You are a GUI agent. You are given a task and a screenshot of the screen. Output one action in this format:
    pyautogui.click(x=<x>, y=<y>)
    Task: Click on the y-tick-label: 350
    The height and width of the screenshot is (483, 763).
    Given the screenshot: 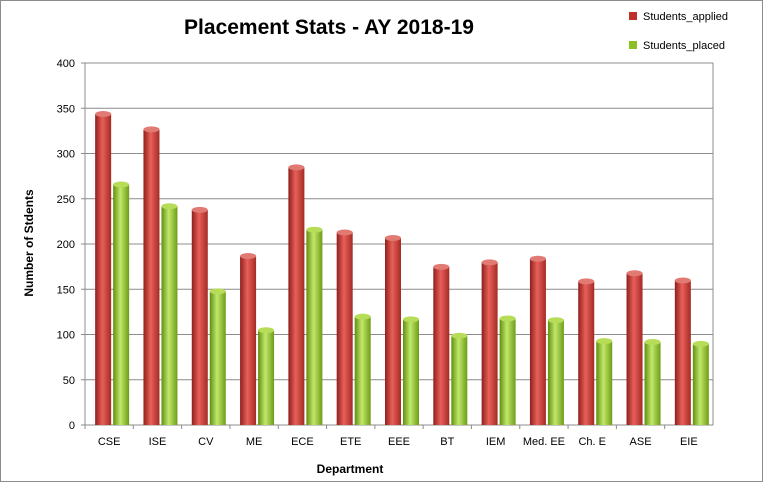 What is the action you would take?
    pyautogui.click(x=66, y=109)
    